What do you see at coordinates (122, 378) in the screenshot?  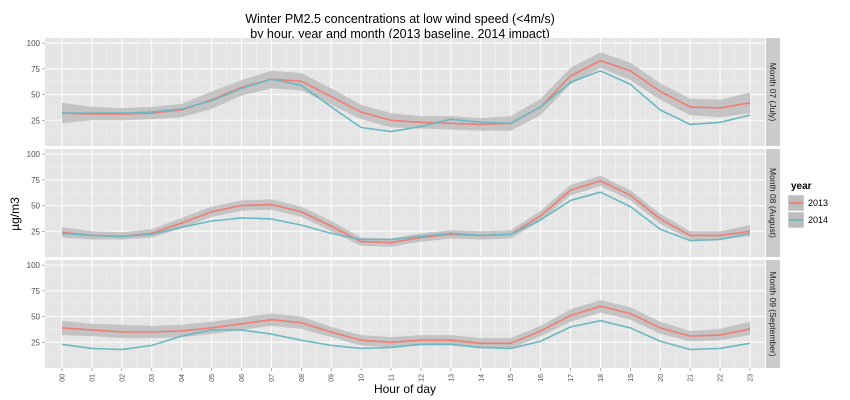 I see `x-tick-label: 02` at bounding box center [122, 378].